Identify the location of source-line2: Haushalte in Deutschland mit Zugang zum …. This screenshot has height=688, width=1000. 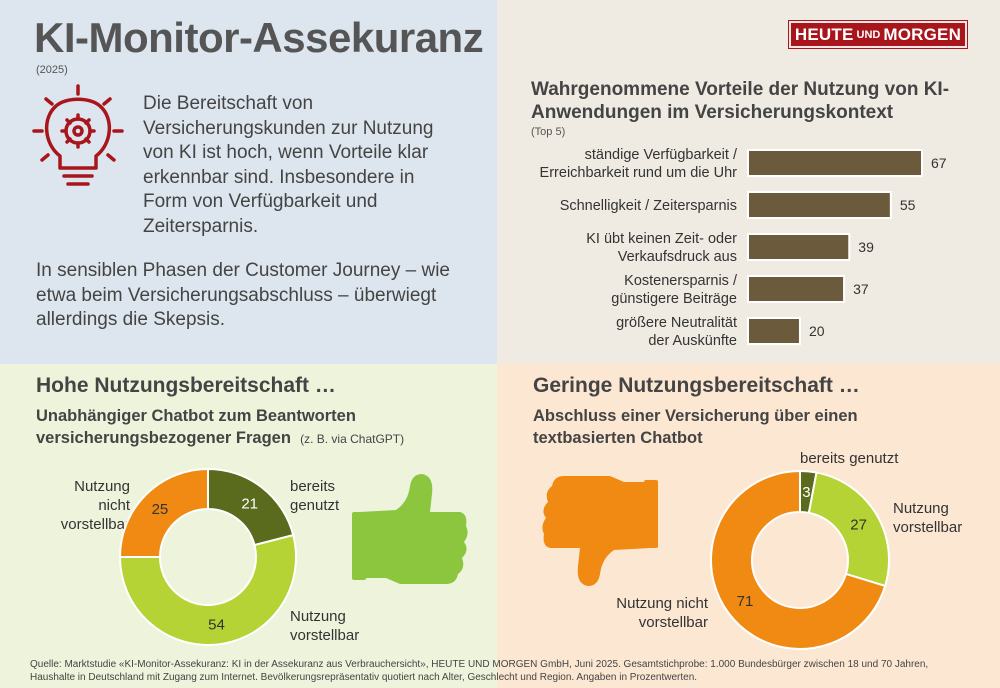
(364, 677).